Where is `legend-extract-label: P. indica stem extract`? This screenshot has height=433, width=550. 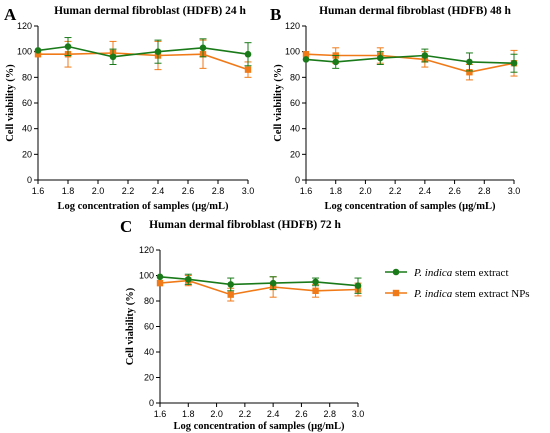
legend-extract-label: P. indica stem extract is located at coordinates (461, 273).